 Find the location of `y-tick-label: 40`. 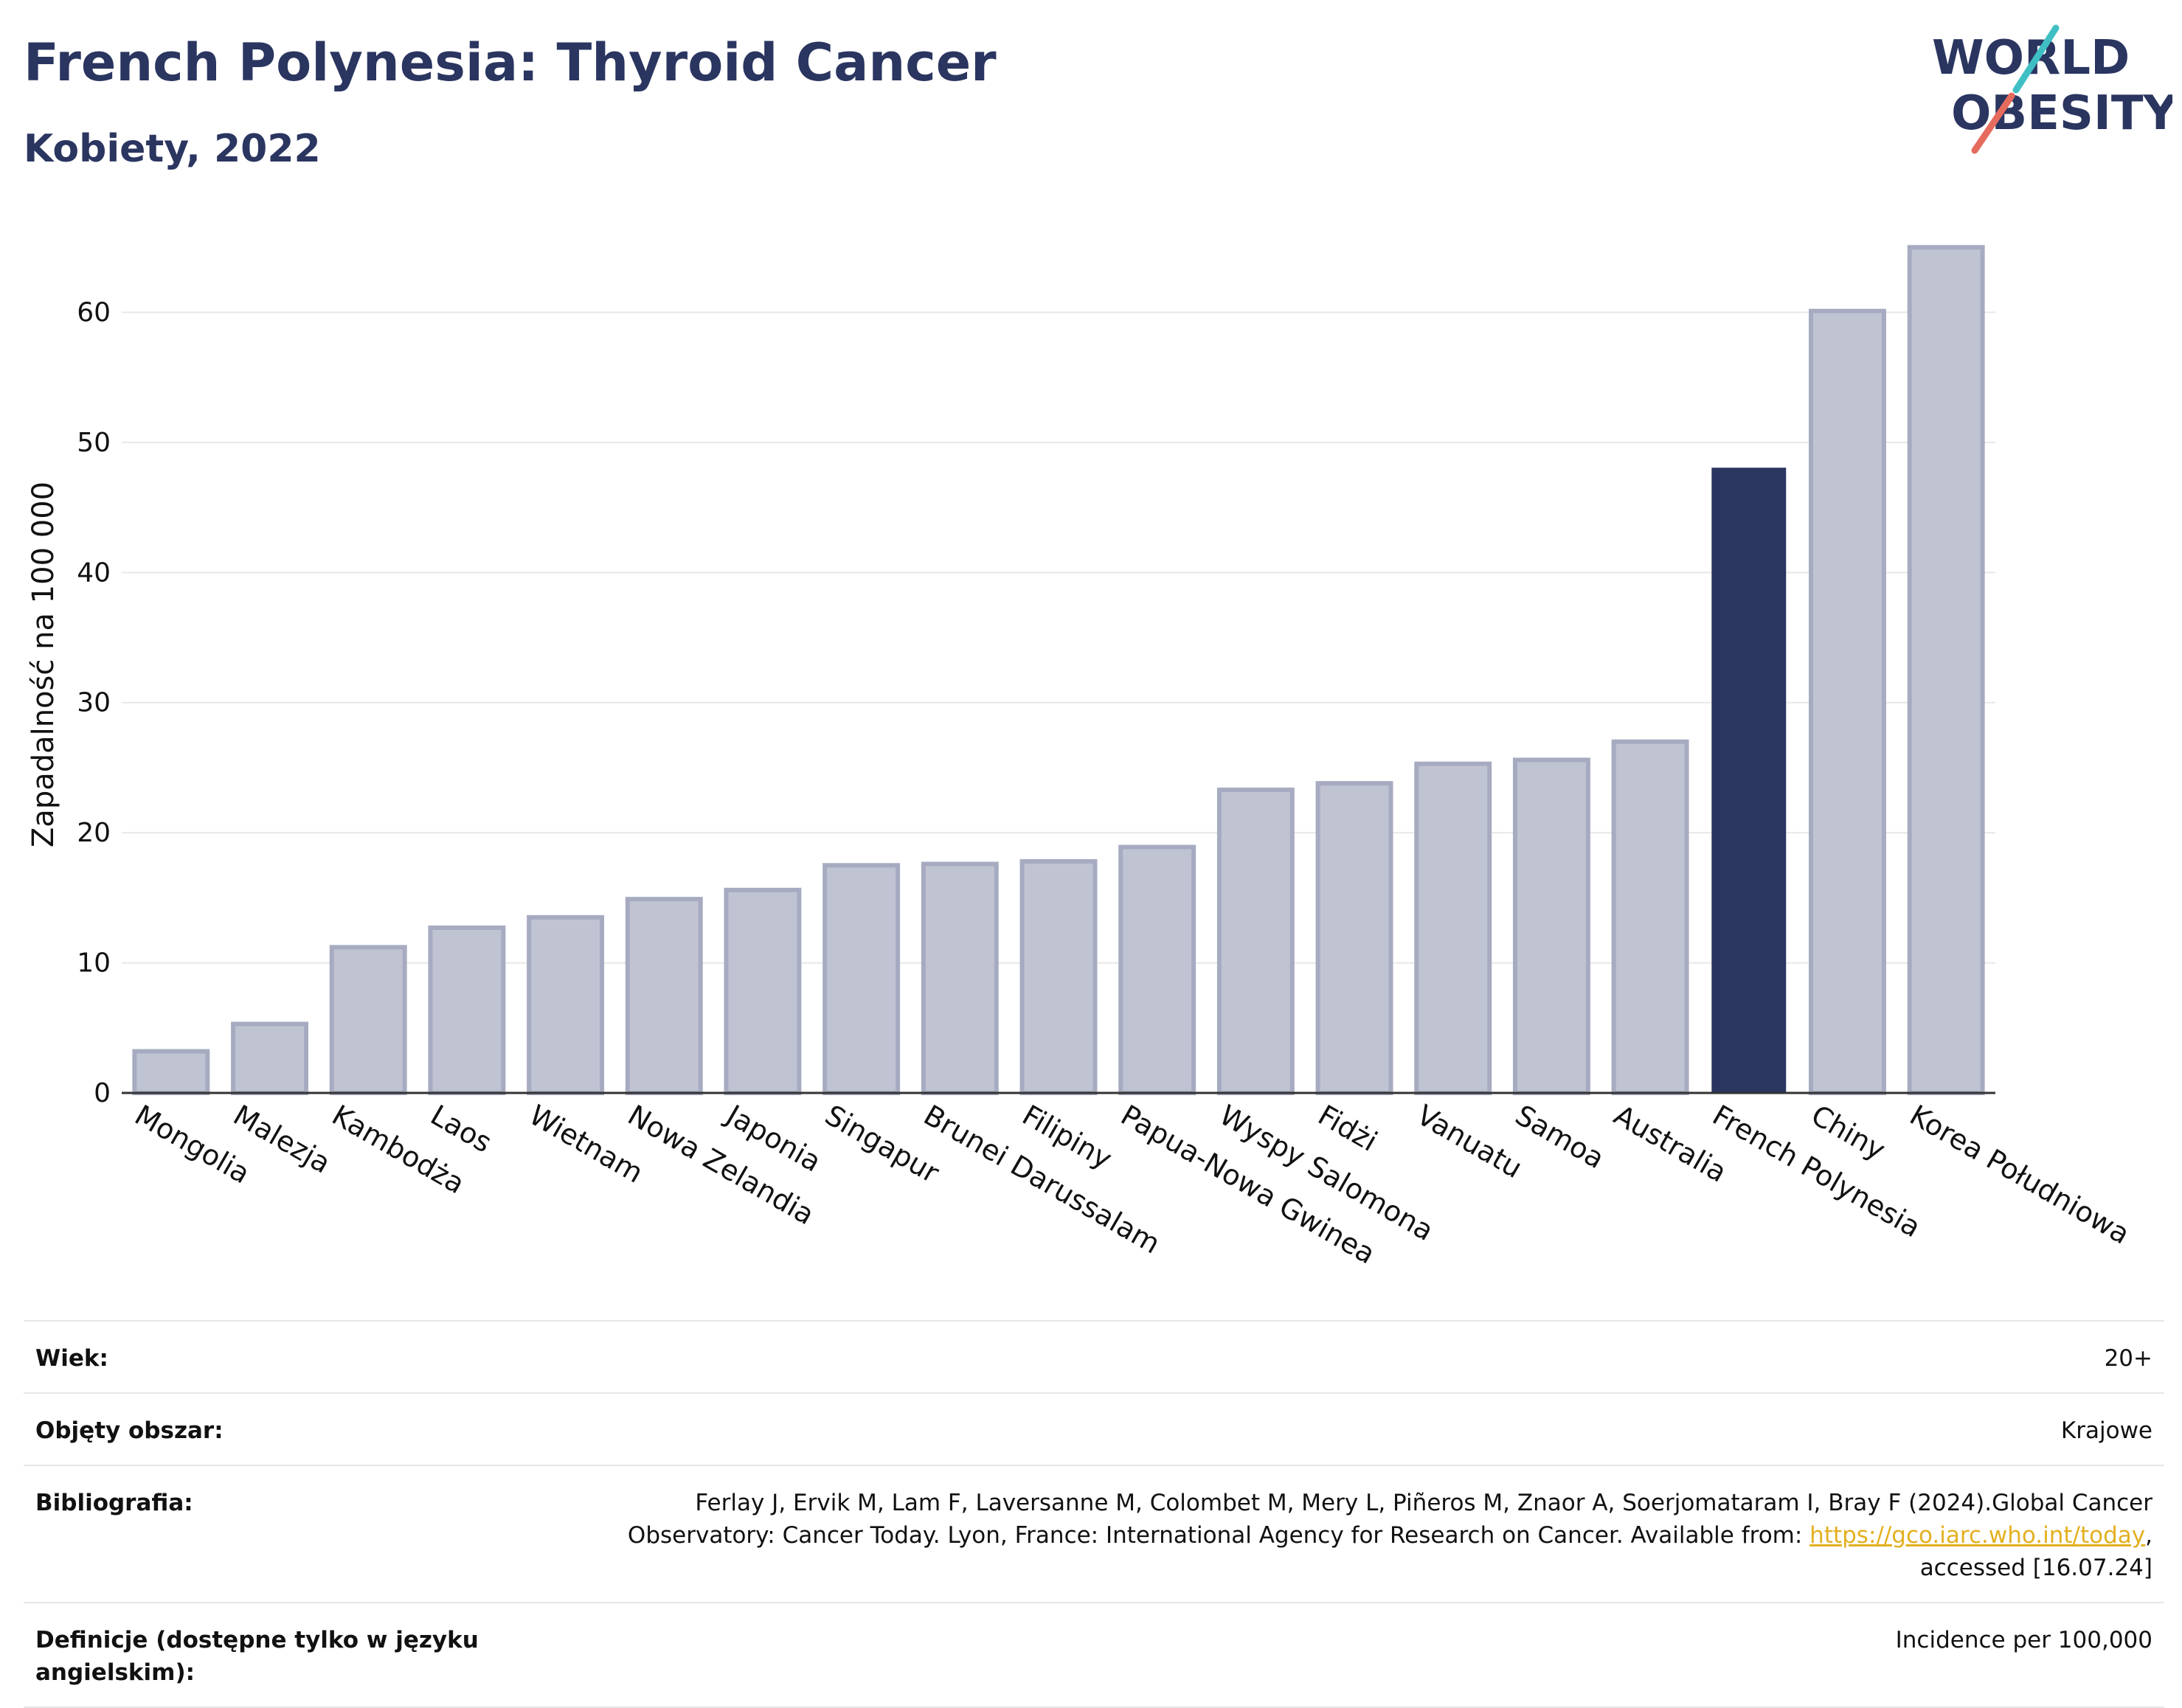

y-tick-label: 40 is located at coordinates (94, 573).